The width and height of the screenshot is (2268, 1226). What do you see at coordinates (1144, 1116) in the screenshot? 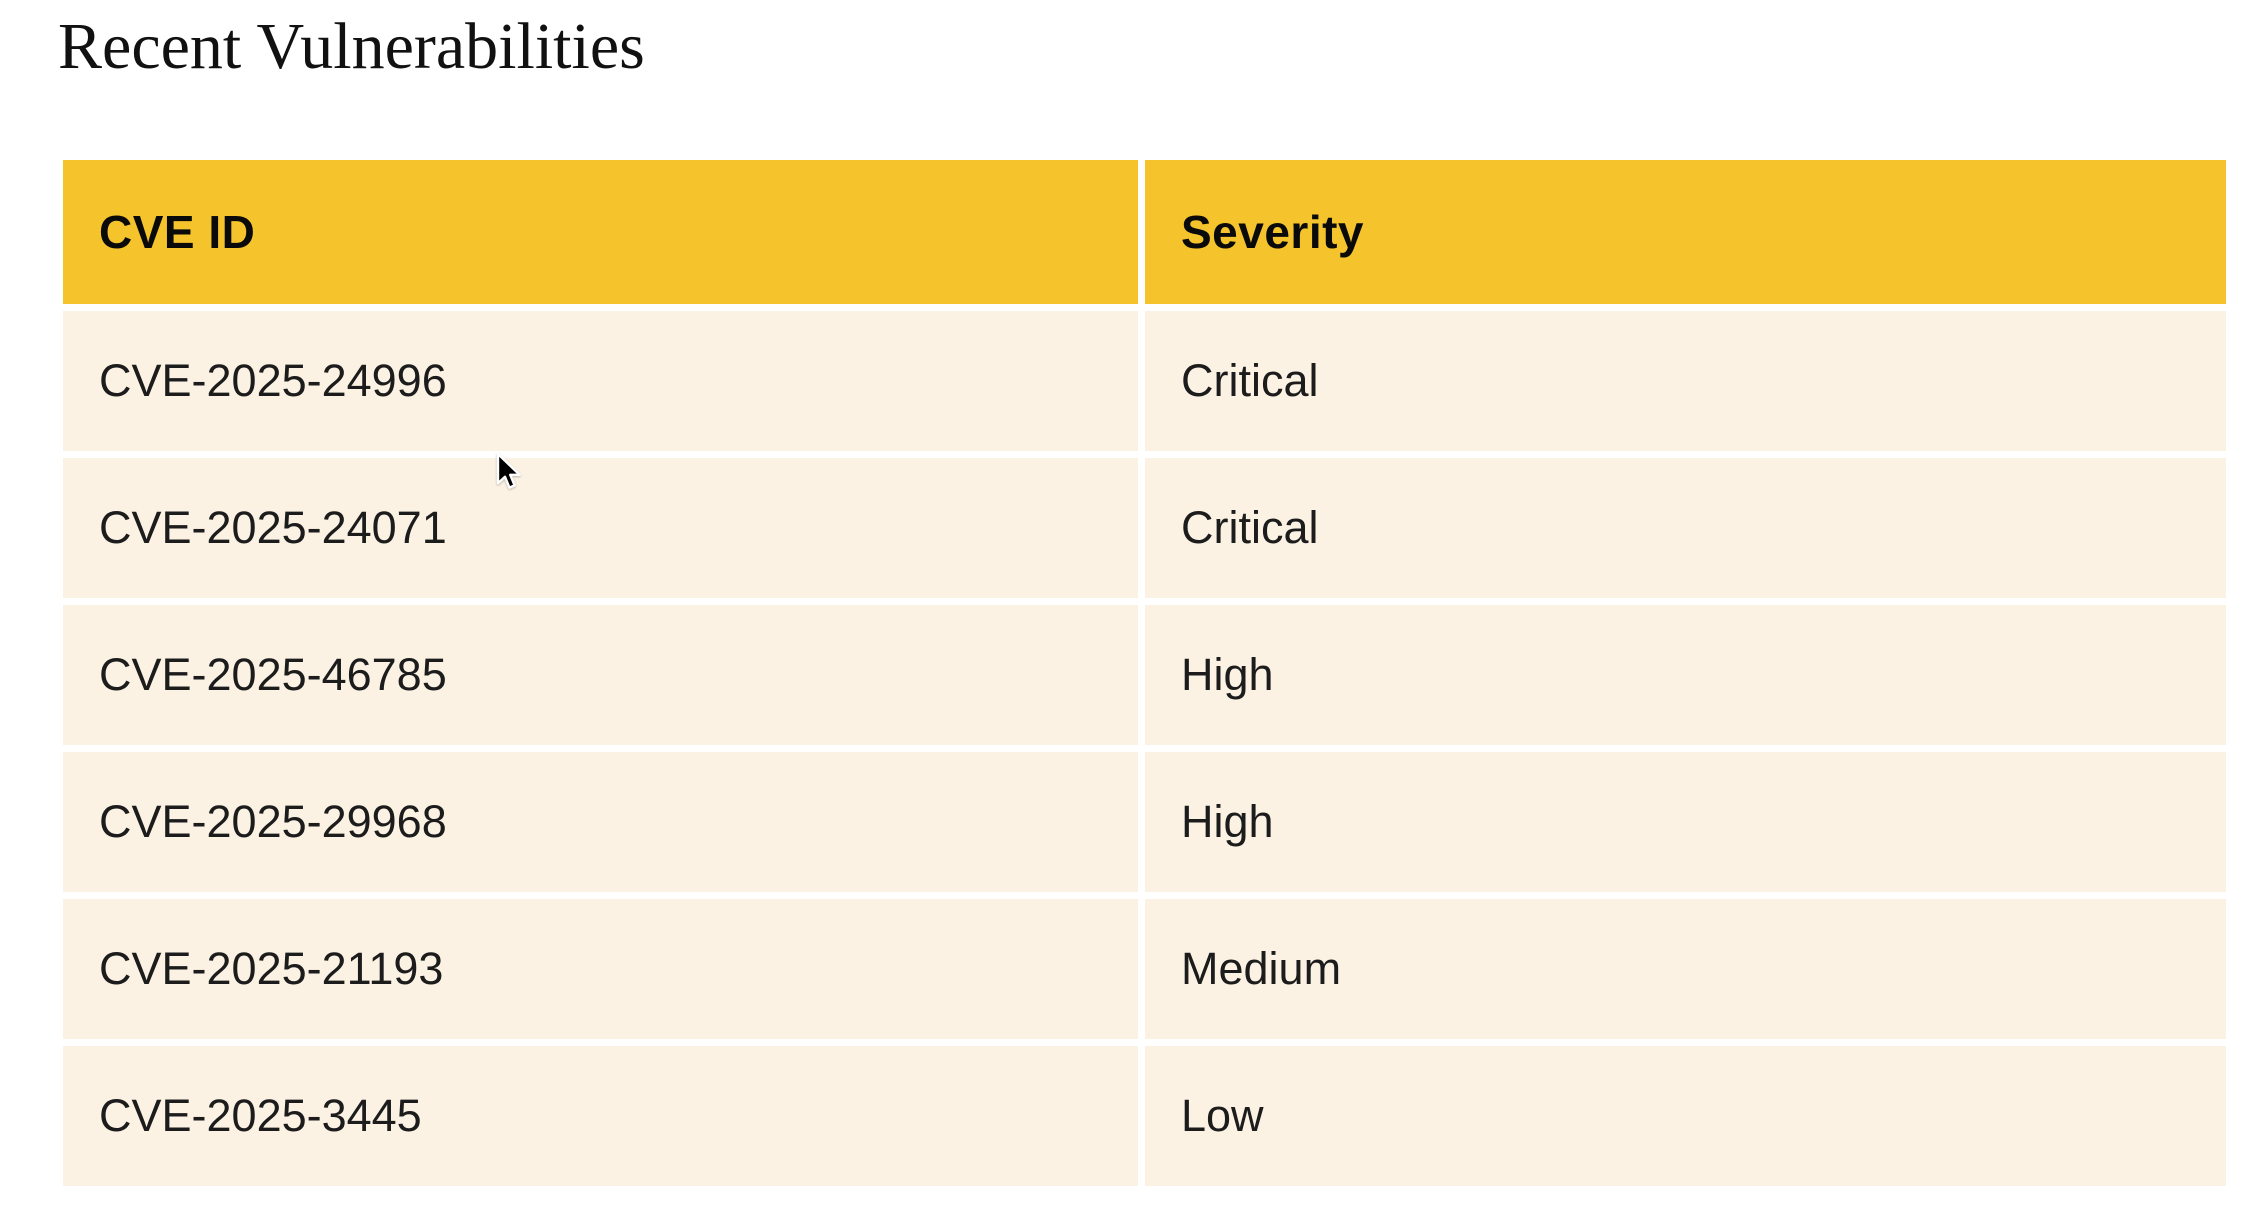
I see `table-row: CVE-2025-3445 Low` at bounding box center [1144, 1116].